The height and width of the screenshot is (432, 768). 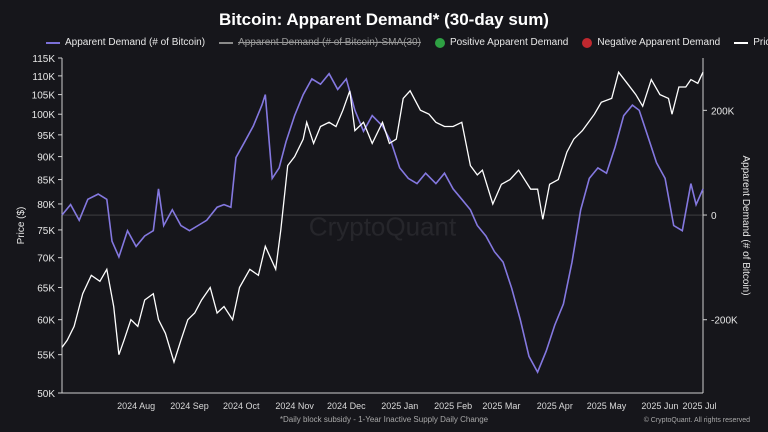 I want to click on watermark: CryptoQuant, so click(x=383, y=227).